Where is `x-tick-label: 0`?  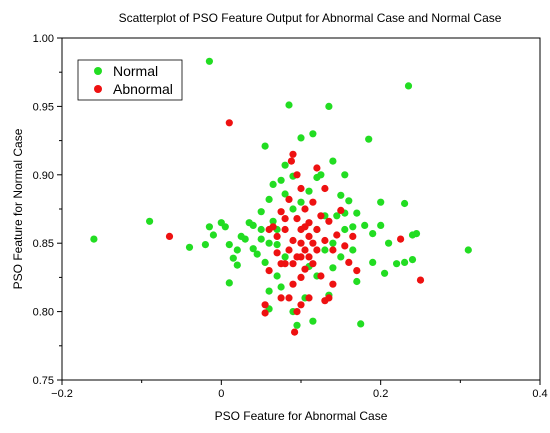
x-tick-label: 0 is located at coordinates (221, 394).